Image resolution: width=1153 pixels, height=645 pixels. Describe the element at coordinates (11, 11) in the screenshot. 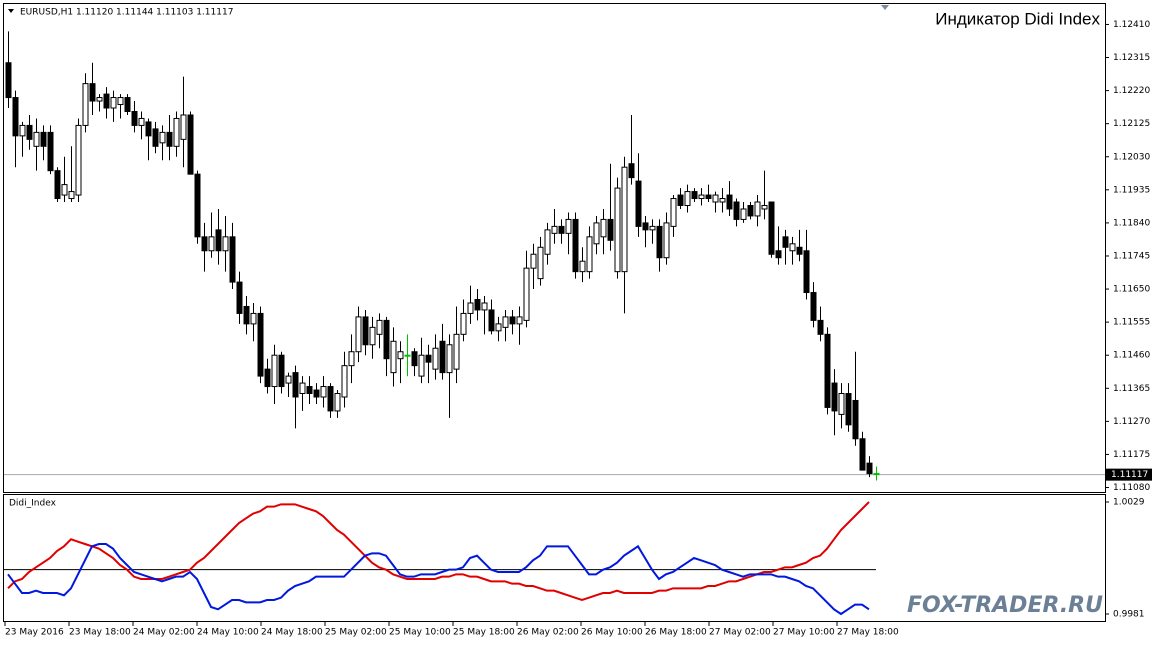

I see `menu-arrow` at that location.